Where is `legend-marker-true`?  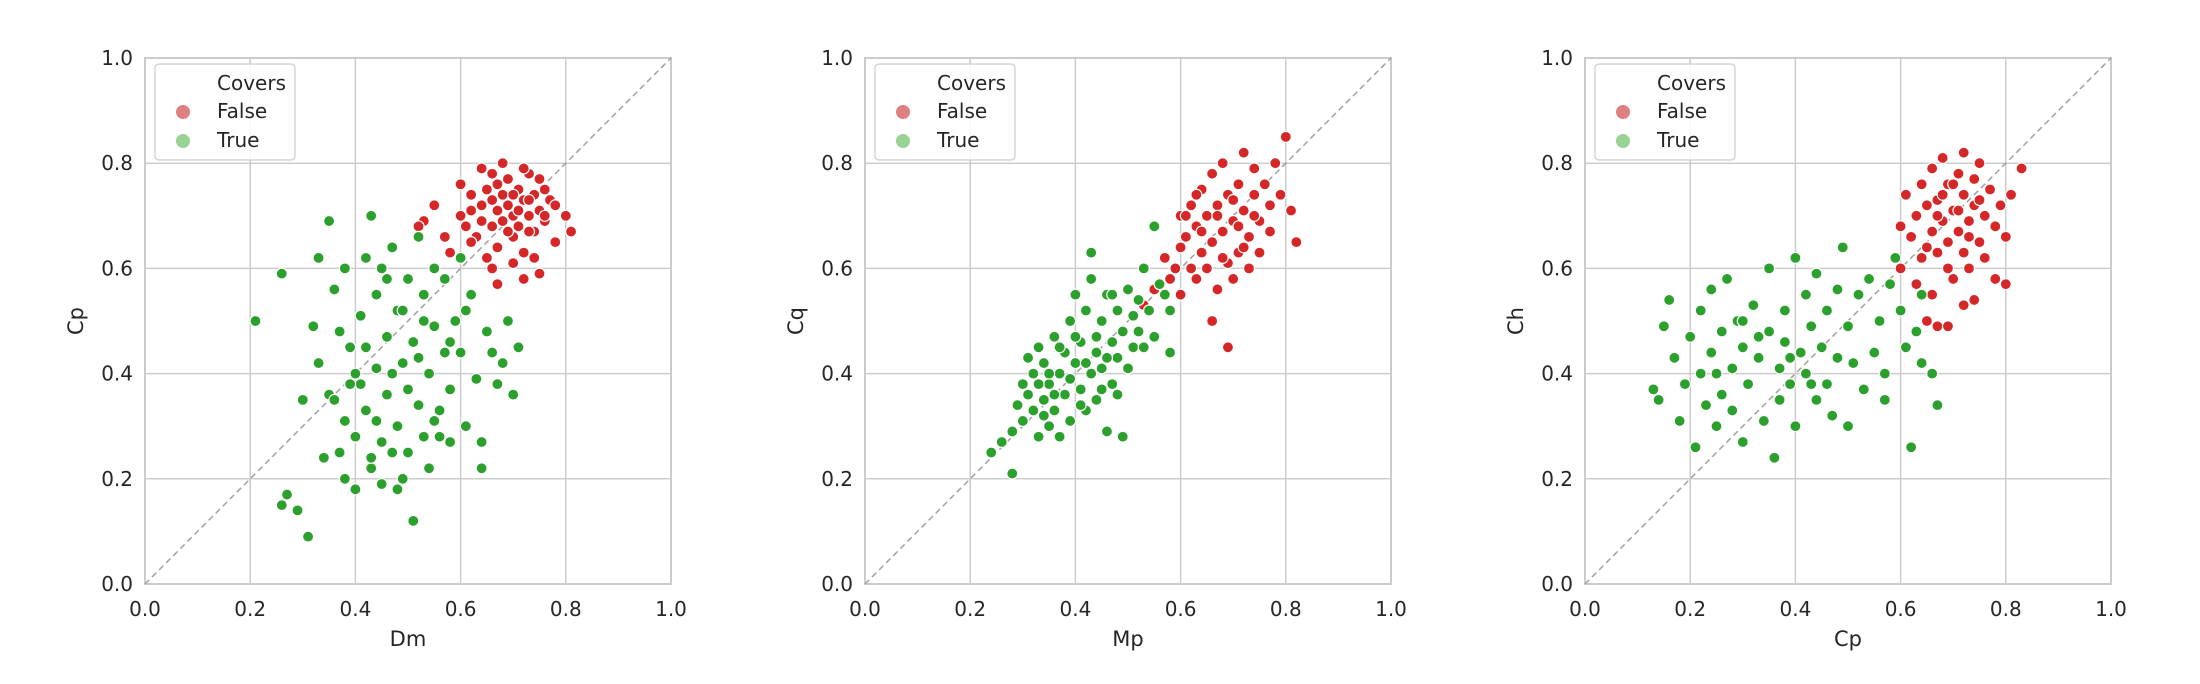
legend-marker-true is located at coordinates (1623, 141).